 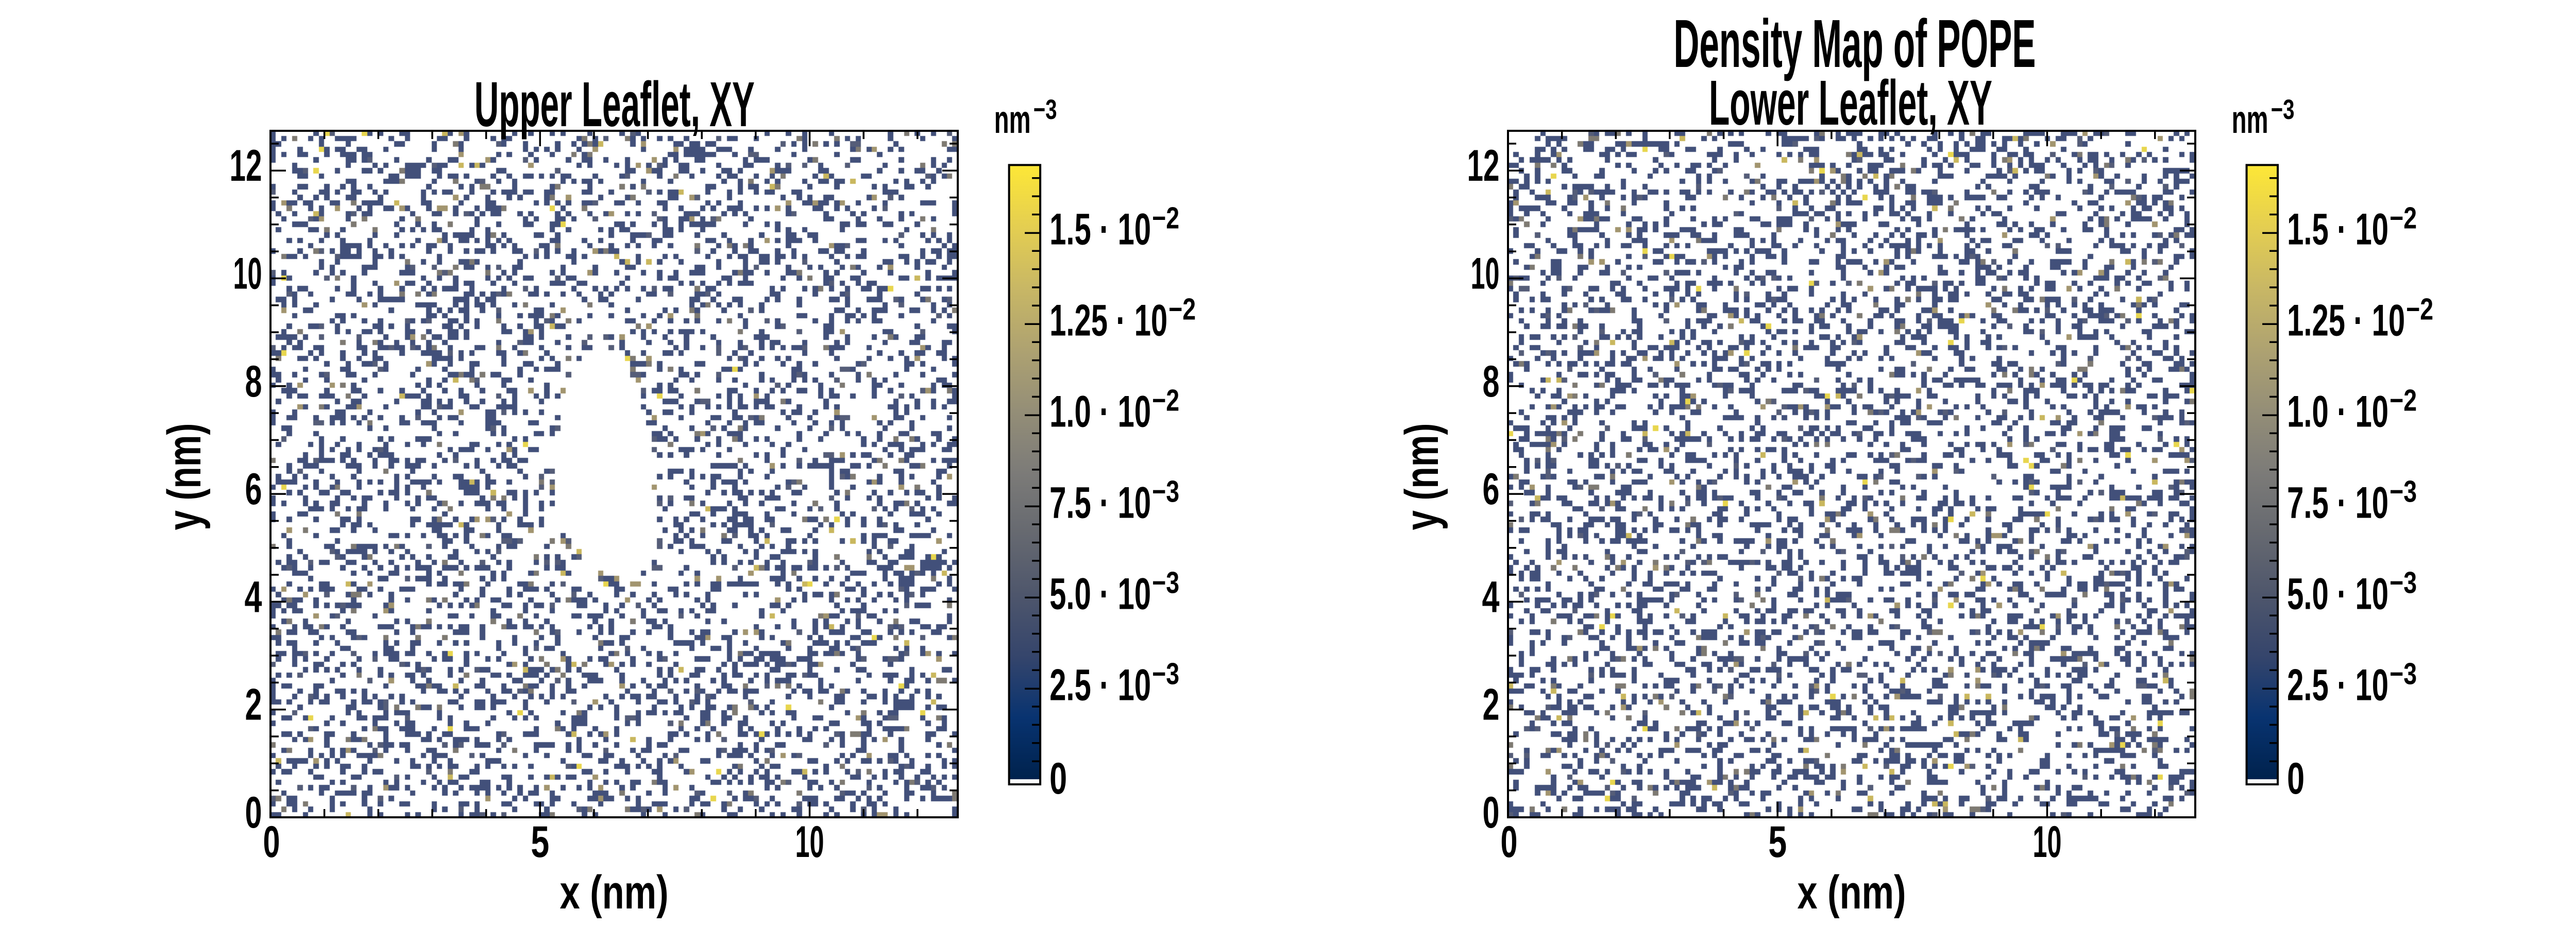 I want to click on svg-text: Density Map of POPE, so click(x=1855, y=44).